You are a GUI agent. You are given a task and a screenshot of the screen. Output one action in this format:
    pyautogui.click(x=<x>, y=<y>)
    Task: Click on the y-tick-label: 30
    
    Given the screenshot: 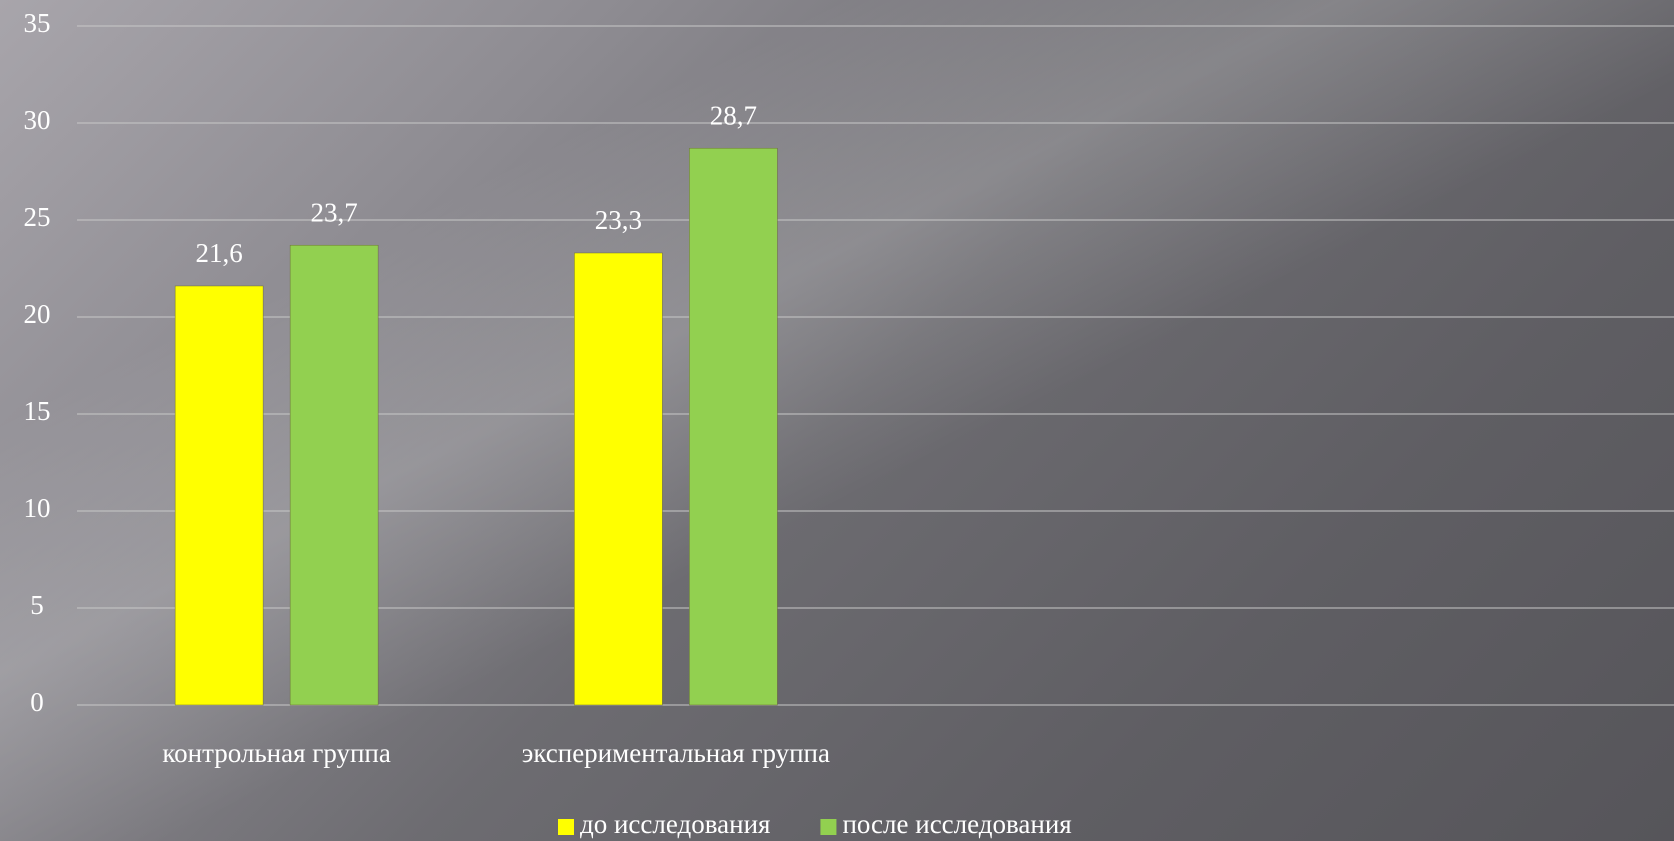 What is the action you would take?
    pyautogui.click(x=37, y=120)
    